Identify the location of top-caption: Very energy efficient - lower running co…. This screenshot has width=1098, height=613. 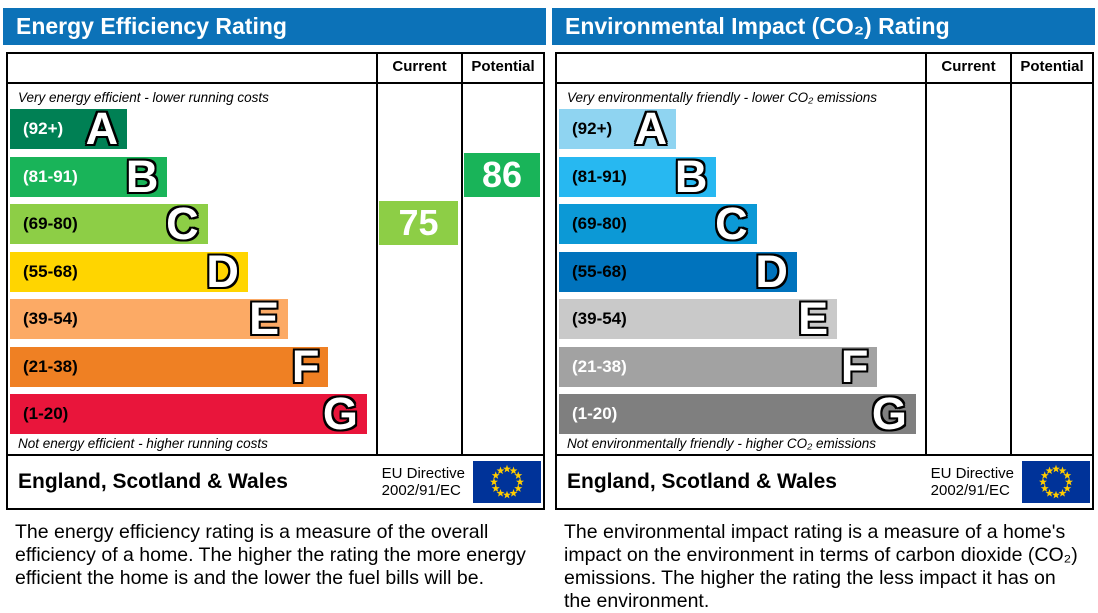
(143, 97).